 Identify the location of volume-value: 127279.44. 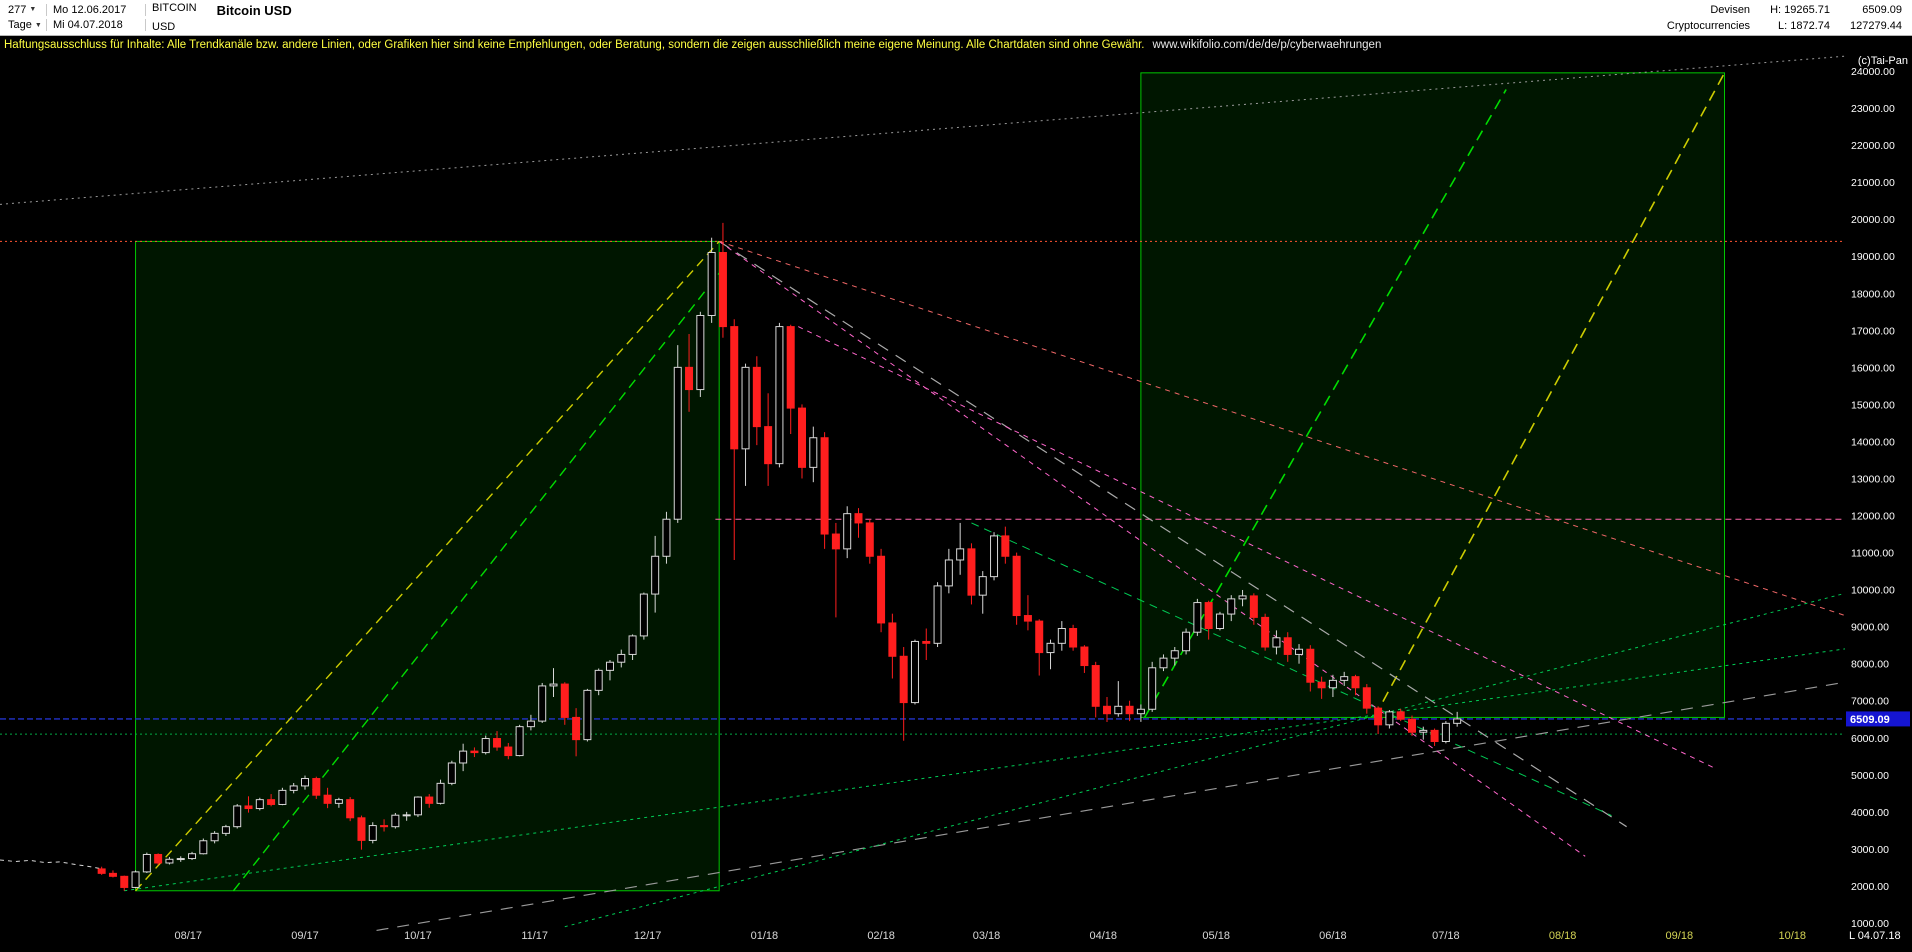
(1876, 26).